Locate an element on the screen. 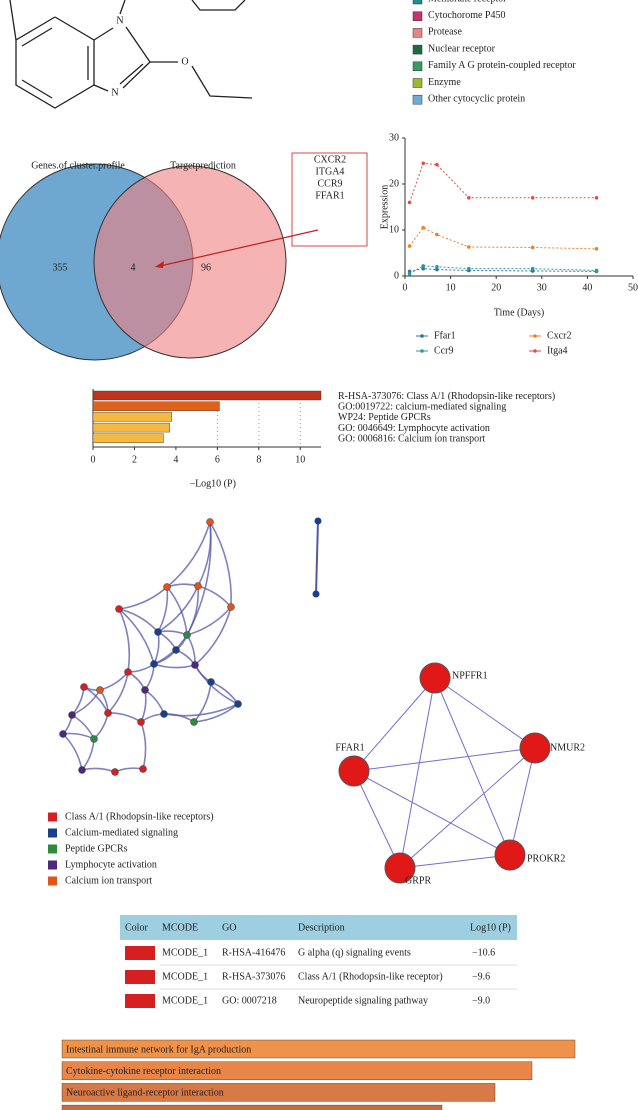  x-axis-label: –Log10 (P) is located at coordinates (212, 483).